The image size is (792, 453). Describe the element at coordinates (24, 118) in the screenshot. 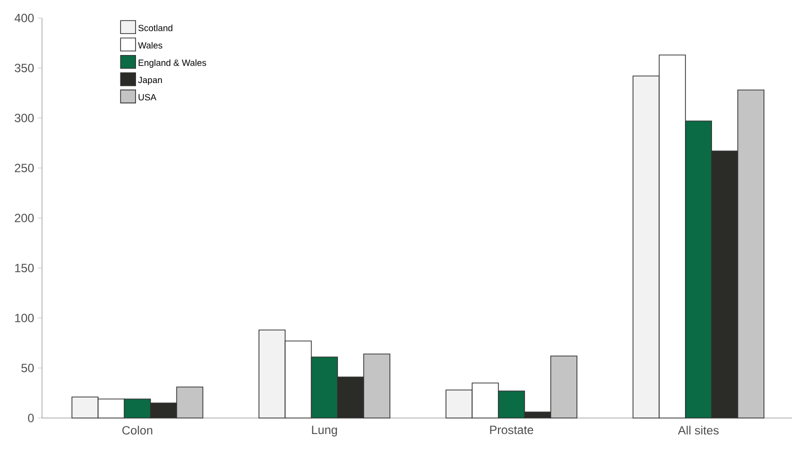

I see `y-tick-label: 300` at that location.